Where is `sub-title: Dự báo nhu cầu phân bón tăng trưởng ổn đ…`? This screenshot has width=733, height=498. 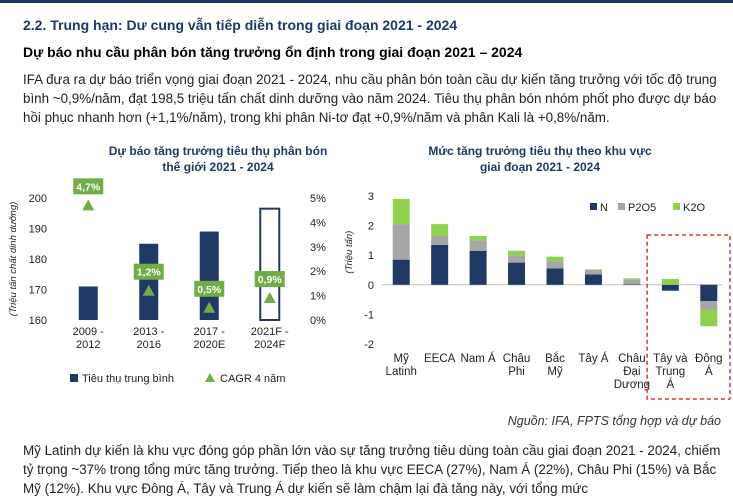
sub-title: Dự báo nhu cầu phân bón tăng trưởng ổn đ… is located at coordinates (273, 52).